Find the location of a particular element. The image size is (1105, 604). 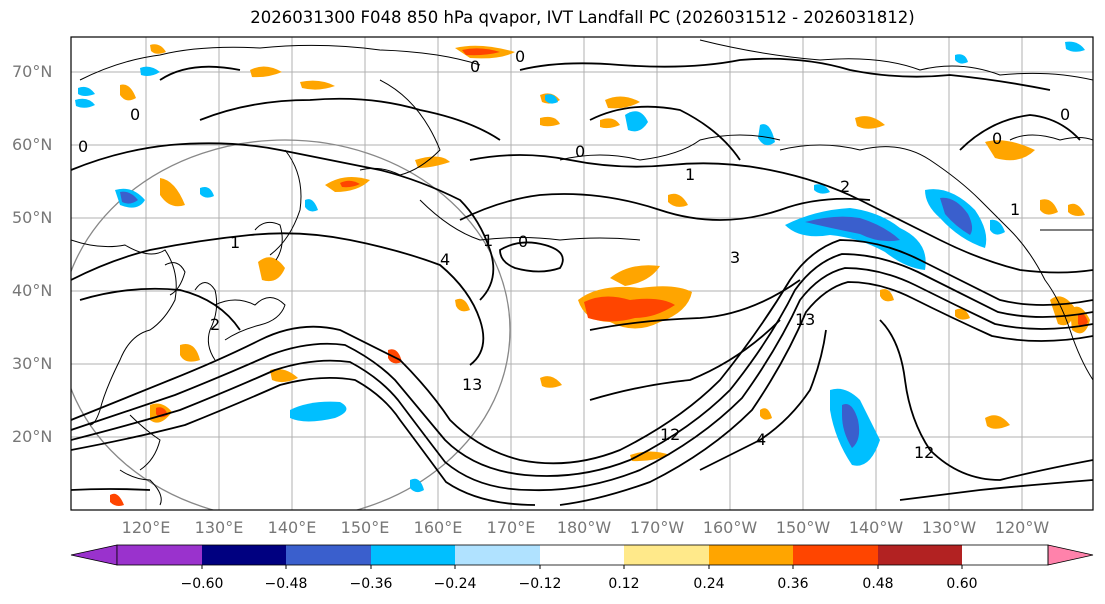

lat-label-50n: 50°N is located at coordinates (32, 217).